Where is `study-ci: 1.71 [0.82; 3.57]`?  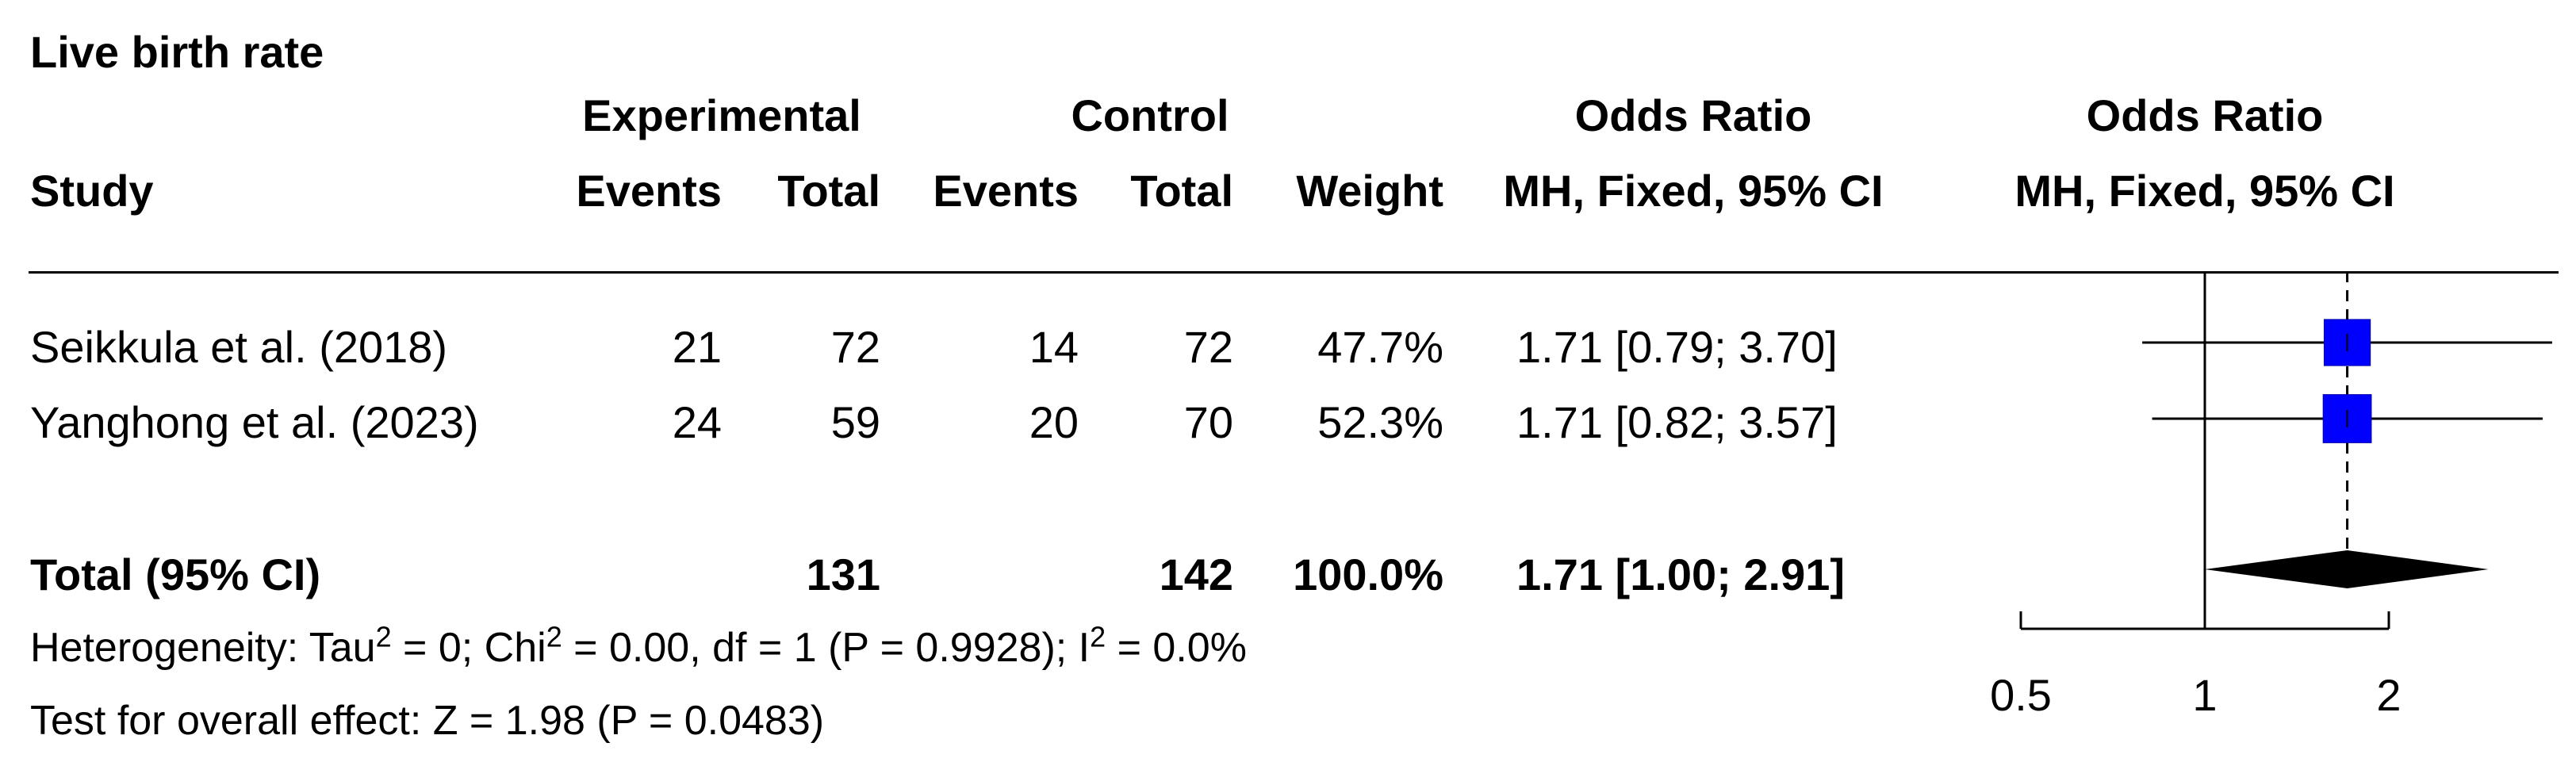
study-ci: 1.71 [0.82; 3.57] is located at coordinates (1677, 422).